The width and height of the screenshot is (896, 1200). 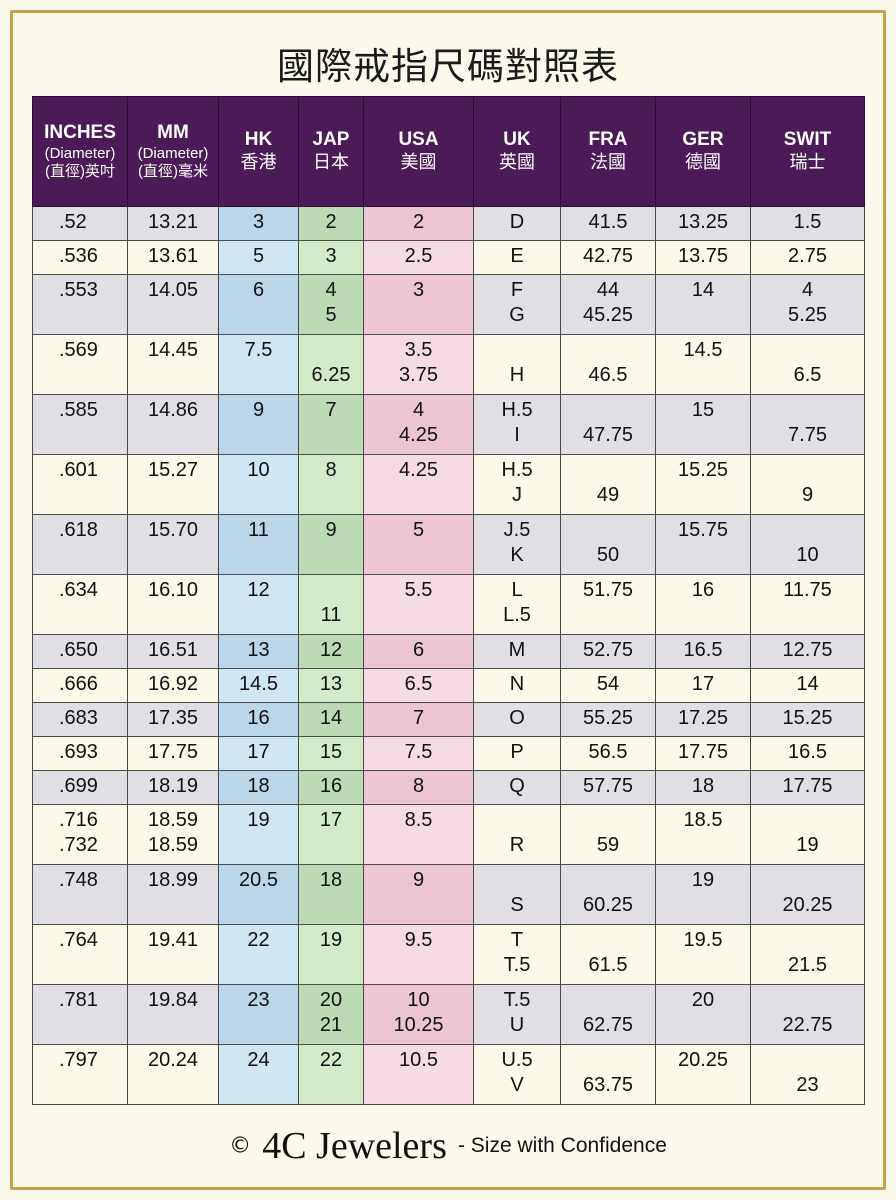 I want to click on cell-value: .764, so click(x=78, y=940).